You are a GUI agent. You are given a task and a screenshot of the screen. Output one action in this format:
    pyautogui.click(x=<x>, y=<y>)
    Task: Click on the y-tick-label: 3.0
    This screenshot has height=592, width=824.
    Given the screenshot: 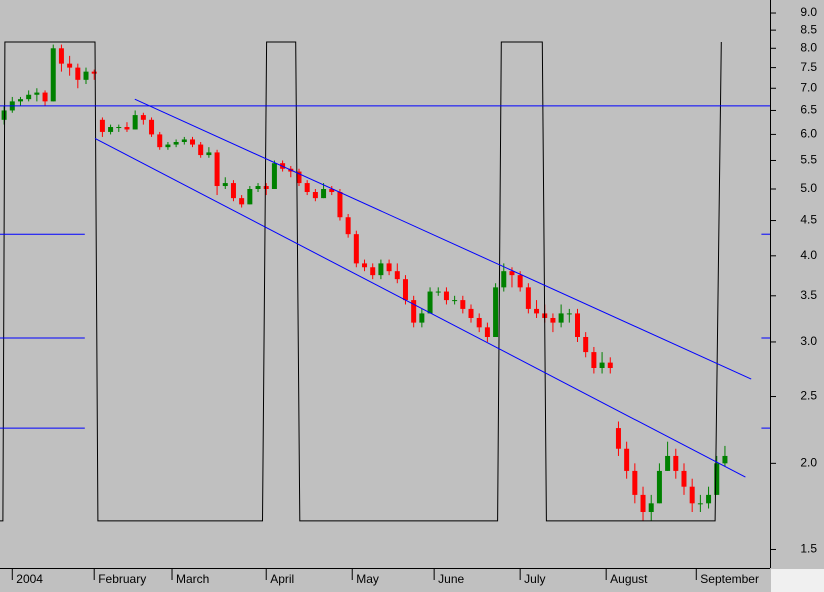 What is the action you would take?
    pyautogui.click(x=808, y=341)
    